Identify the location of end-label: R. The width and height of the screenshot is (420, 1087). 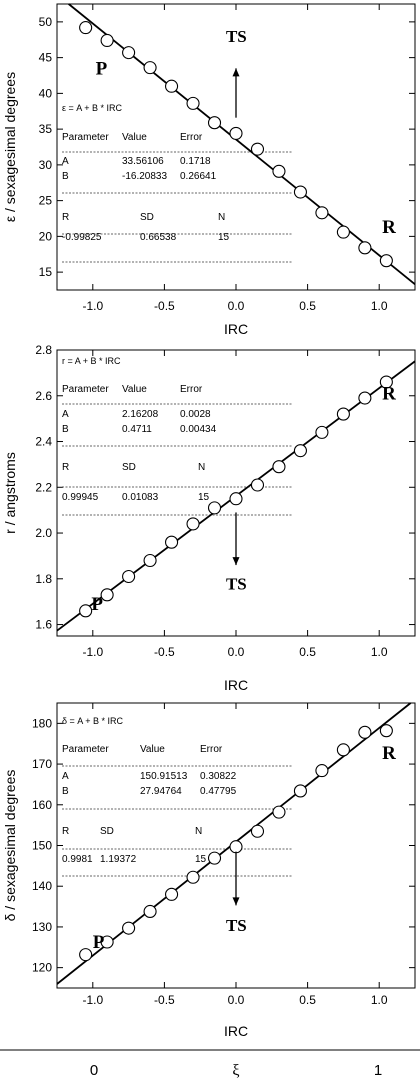
(389, 393).